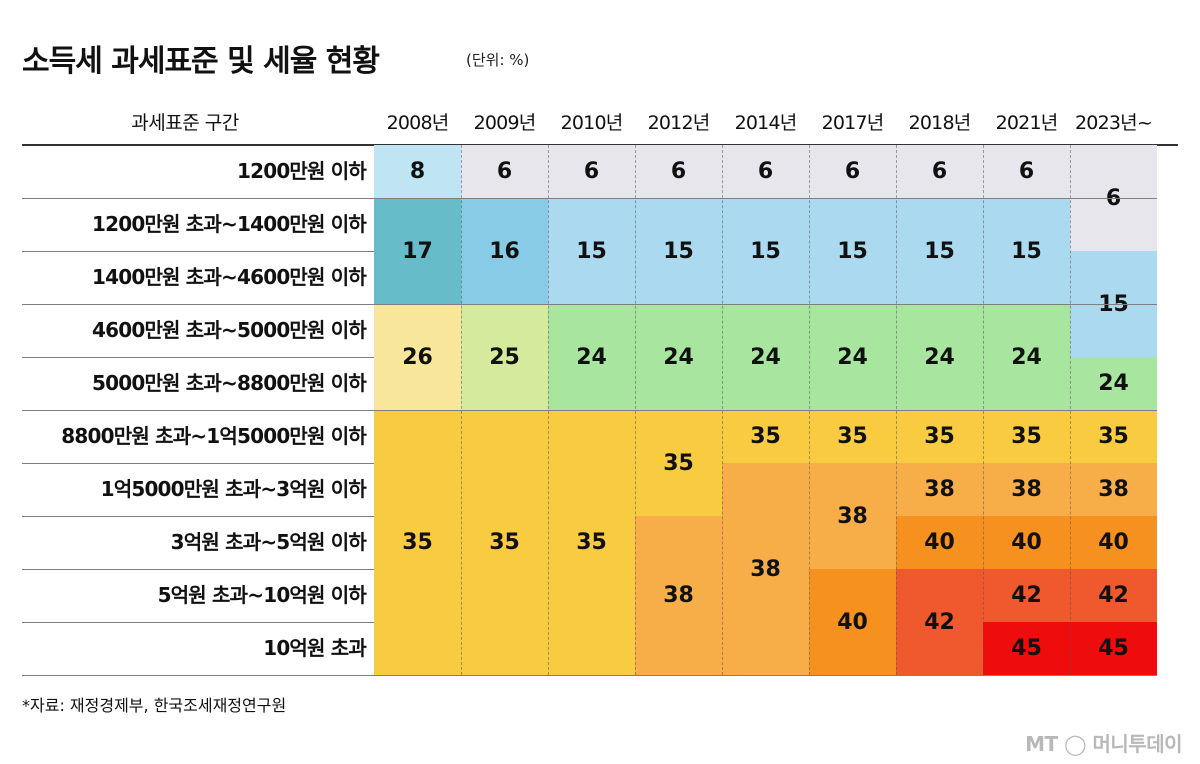  What do you see at coordinates (505, 123) in the screenshot?
I see `year-header: 2009년` at bounding box center [505, 123].